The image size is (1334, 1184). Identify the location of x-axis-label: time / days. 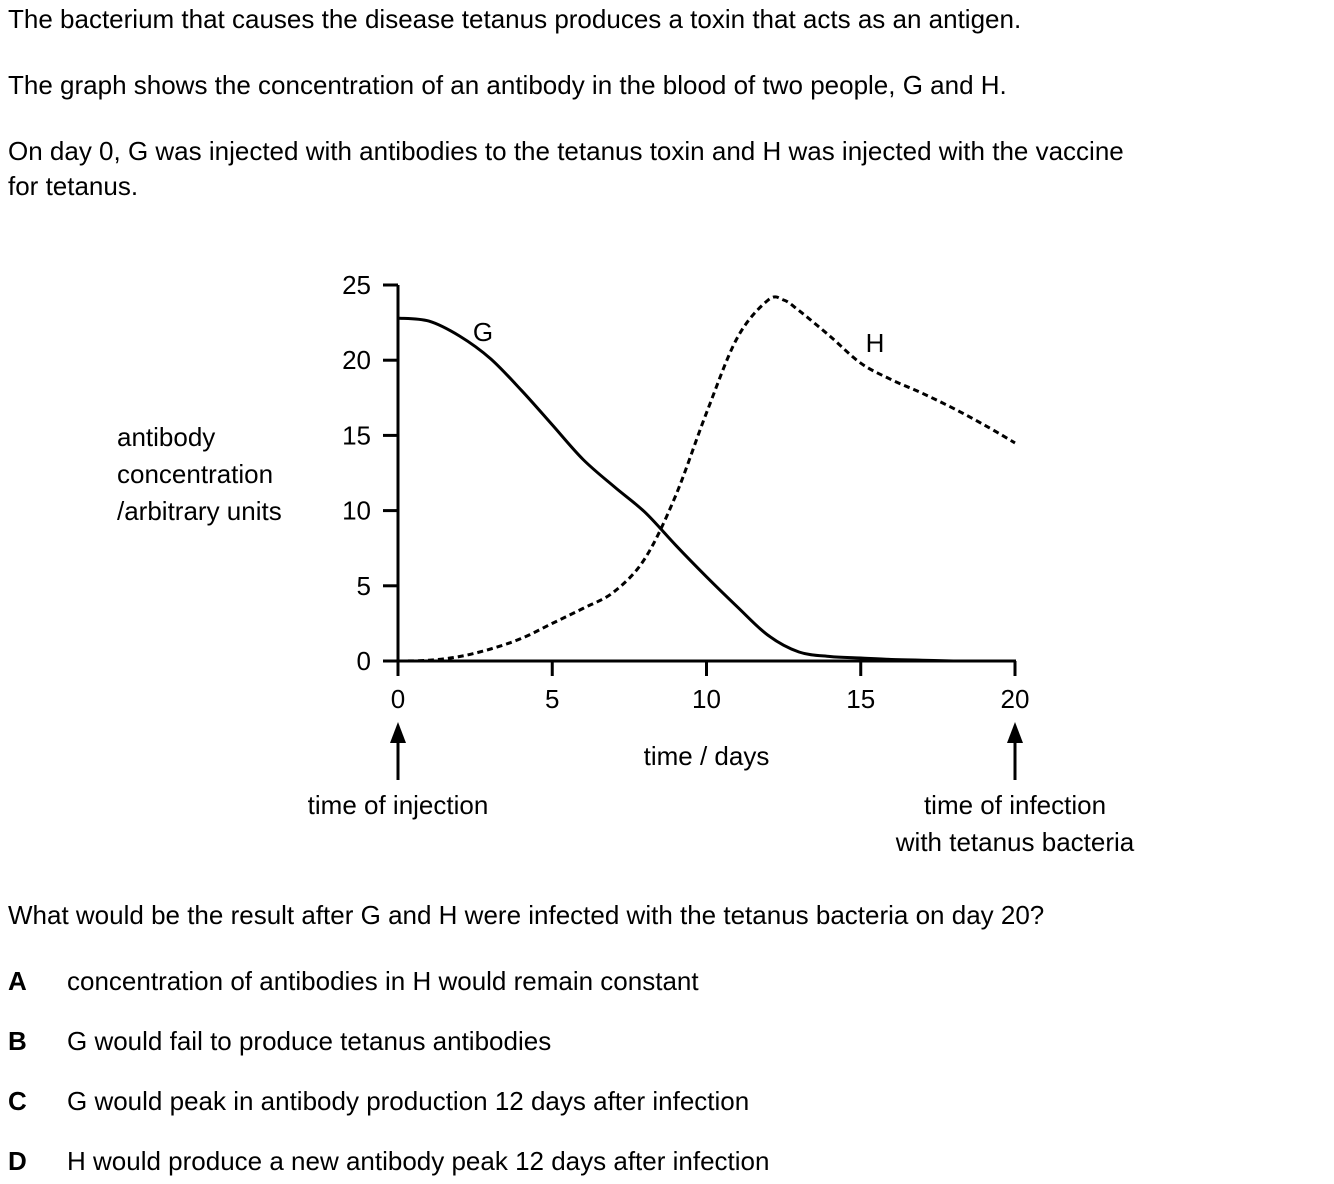
(707, 756).